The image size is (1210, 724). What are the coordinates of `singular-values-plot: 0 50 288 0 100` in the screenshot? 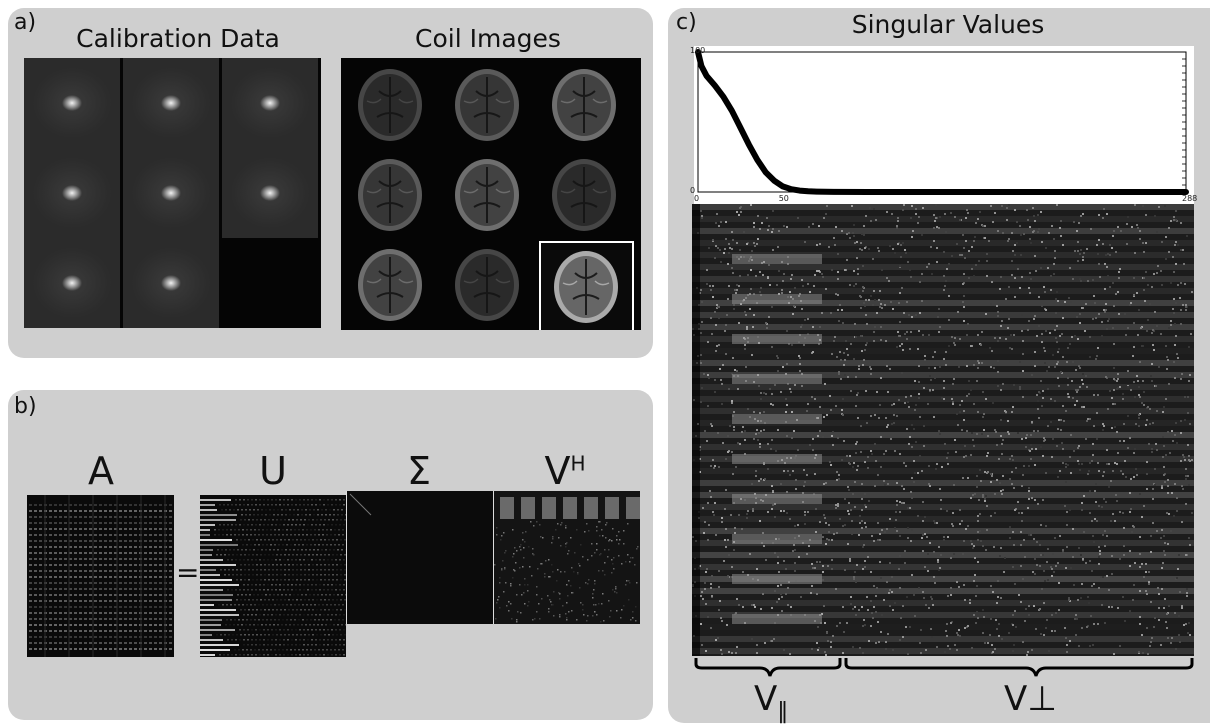 It's located at (944, 126).